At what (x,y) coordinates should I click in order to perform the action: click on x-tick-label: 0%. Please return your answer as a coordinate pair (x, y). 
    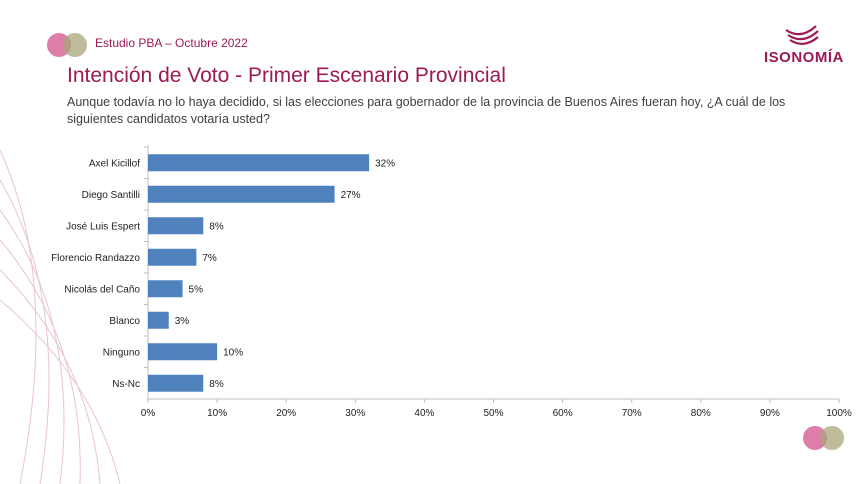
    Looking at the image, I should click on (148, 413).